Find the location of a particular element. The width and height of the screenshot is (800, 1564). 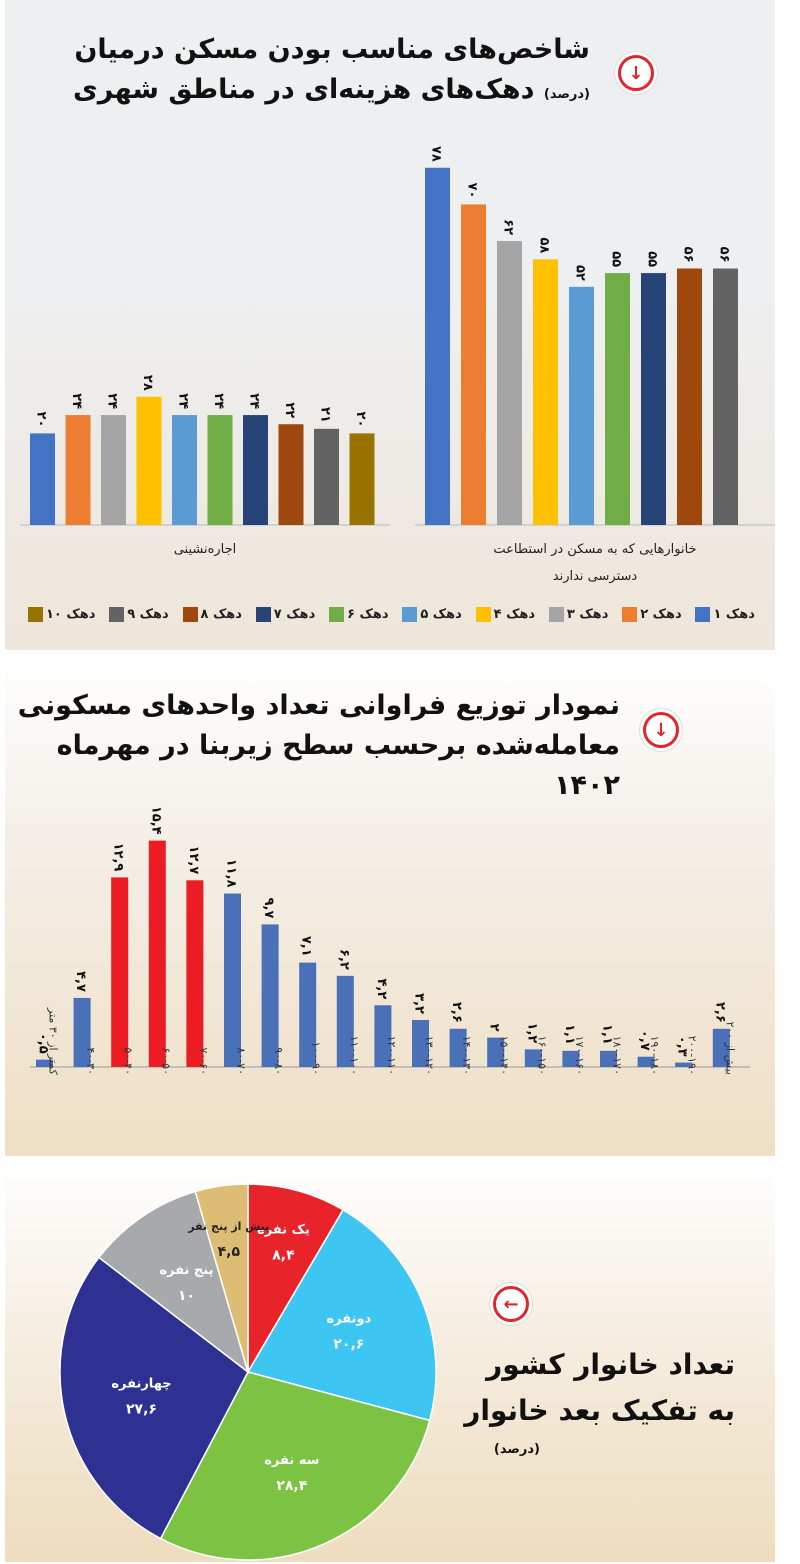

pie-slice-name: سه نفره is located at coordinates (291, 1460).